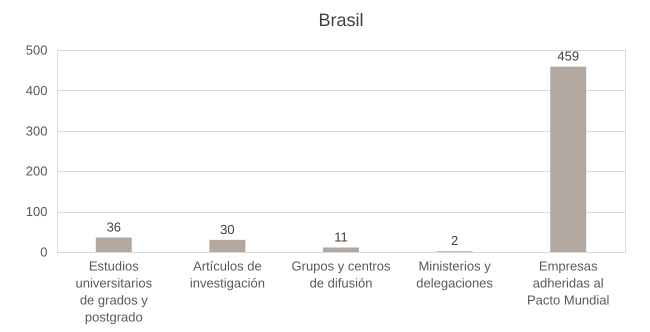 The image size is (650, 332). I want to click on data-label: 36, so click(114, 226).